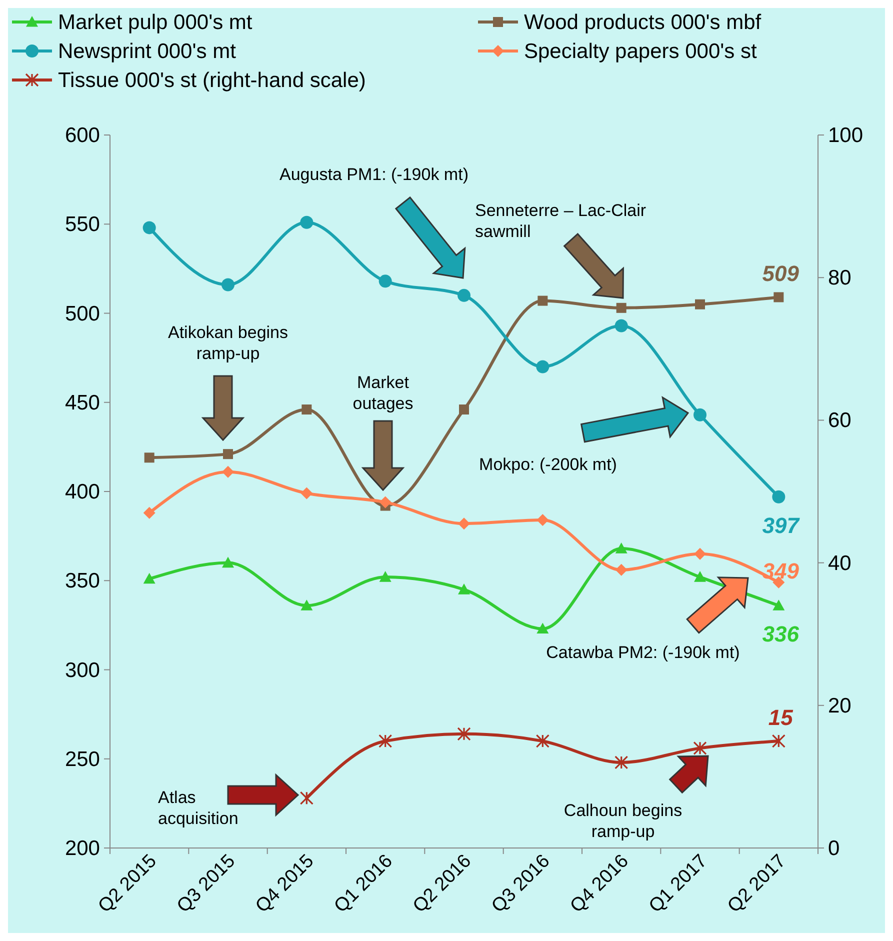 The image size is (893, 941). I want to click on y-tick-label: 550, so click(82, 224).